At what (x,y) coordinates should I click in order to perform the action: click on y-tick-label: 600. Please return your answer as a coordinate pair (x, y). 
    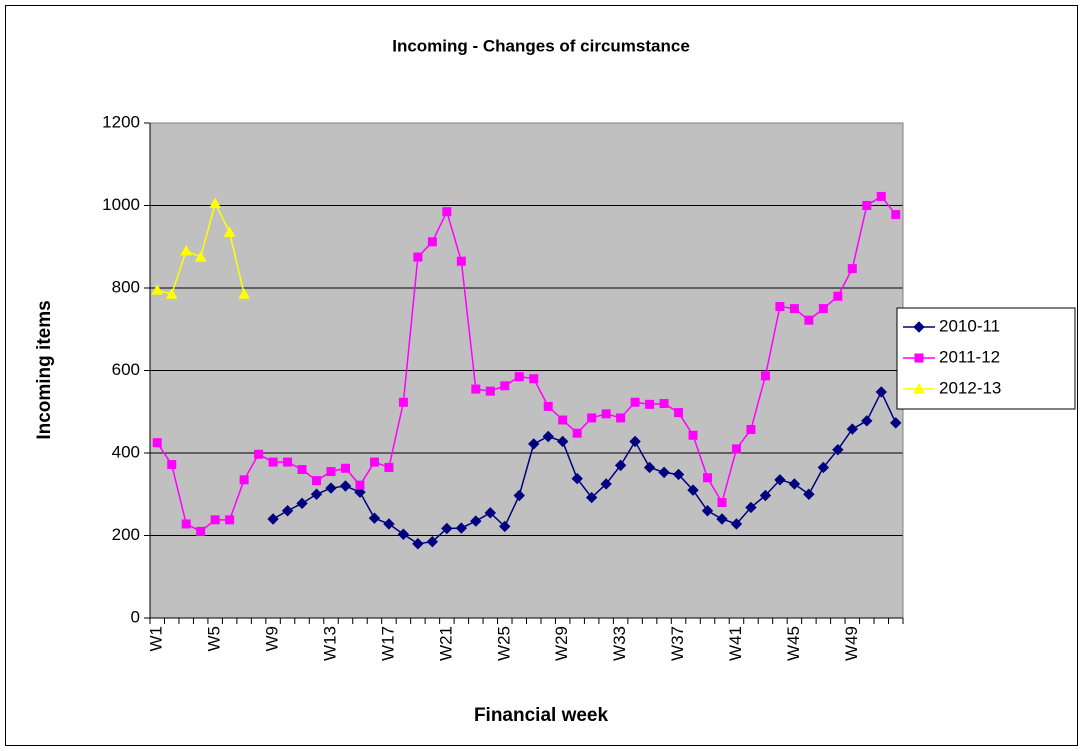
    Looking at the image, I should click on (126, 369).